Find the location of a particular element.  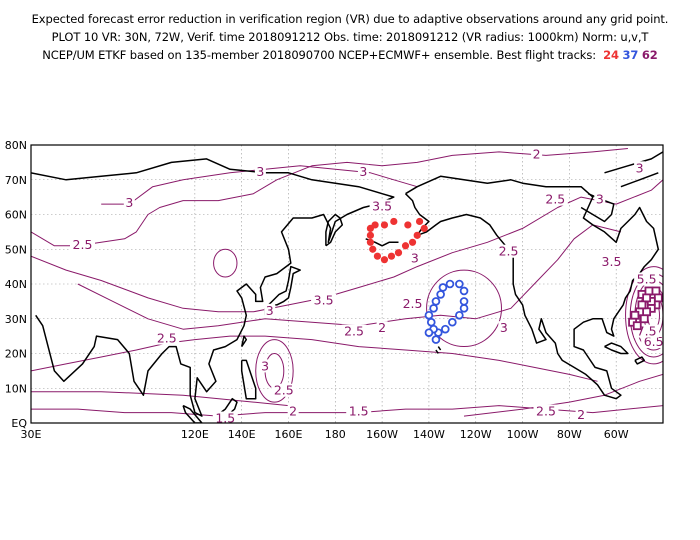

lon-tick-label: 120E is located at coordinates (195, 434).